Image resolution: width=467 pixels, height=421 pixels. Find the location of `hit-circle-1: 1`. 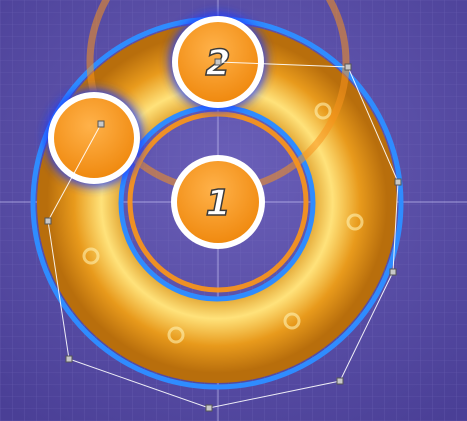

hit-circle-1: 1 is located at coordinates (218, 202).